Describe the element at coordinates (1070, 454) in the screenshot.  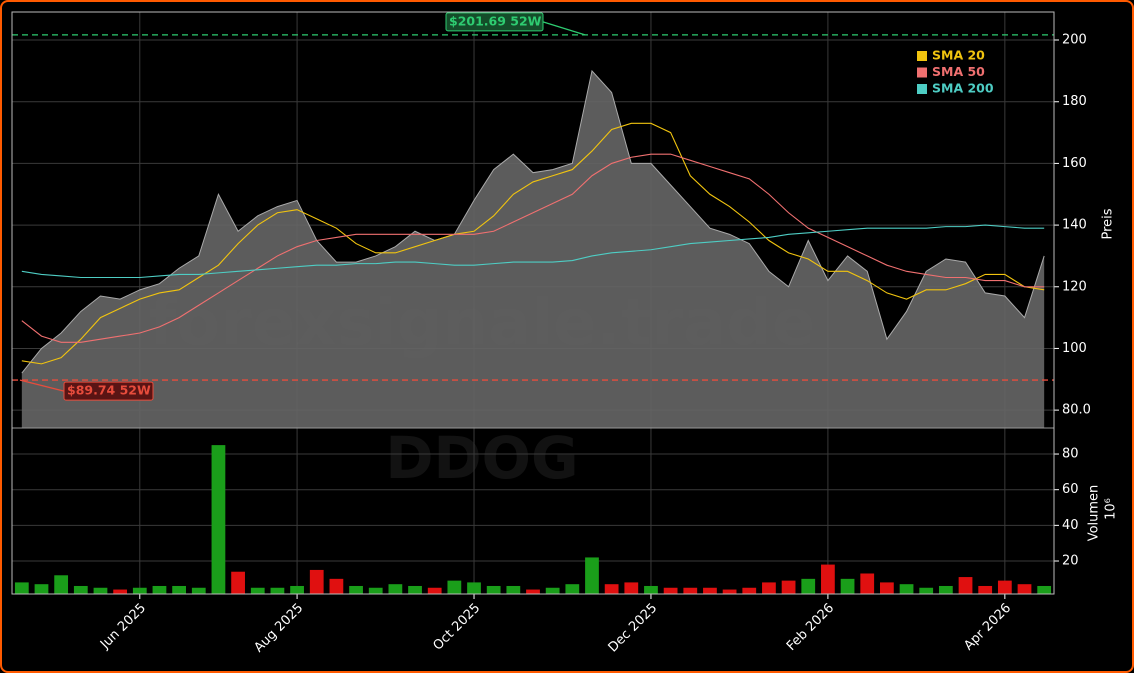
I see `y-tick-label: 80` at that location.